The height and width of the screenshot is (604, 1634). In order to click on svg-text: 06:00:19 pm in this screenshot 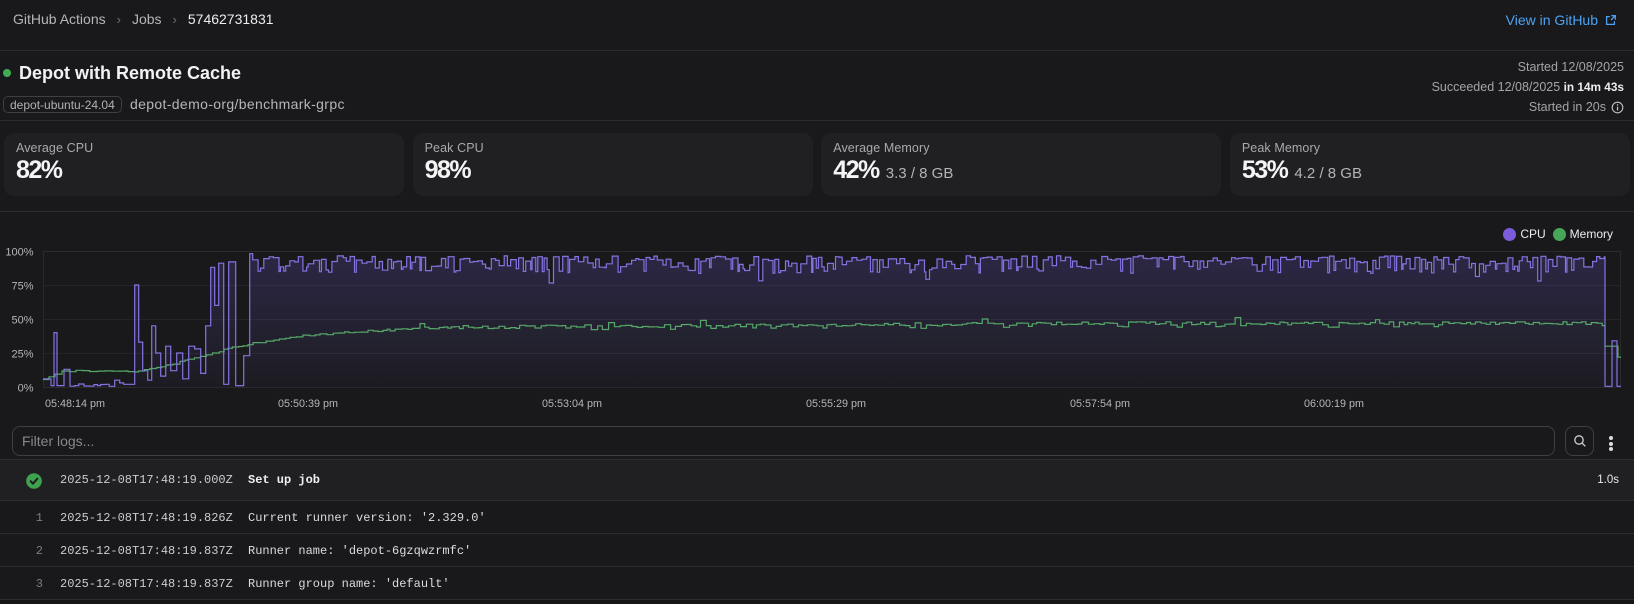, I will do `click(1334, 404)`.